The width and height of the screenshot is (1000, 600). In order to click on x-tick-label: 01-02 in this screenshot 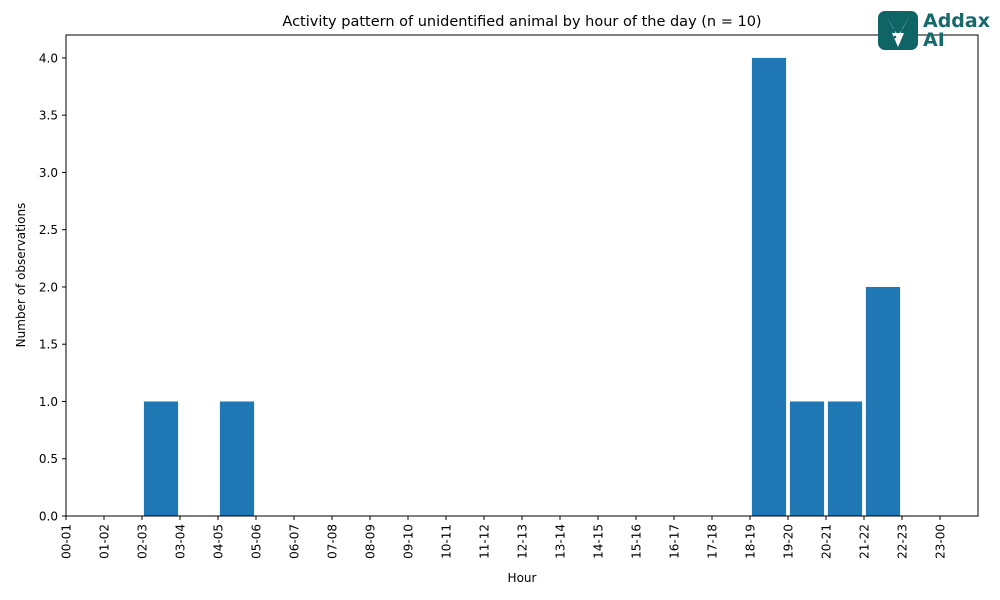, I will do `click(105, 541)`.